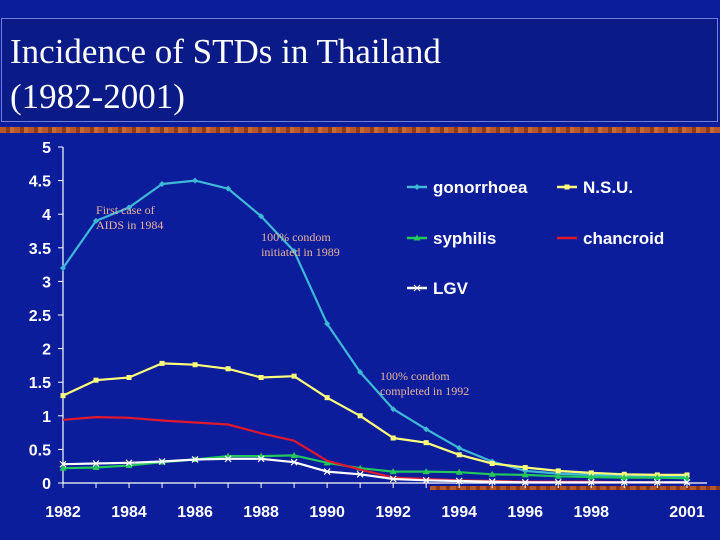 This screenshot has height=540, width=720. What do you see at coordinates (623, 238) in the screenshot?
I see `legend-label: chancroid` at bounding box center [623, 238].